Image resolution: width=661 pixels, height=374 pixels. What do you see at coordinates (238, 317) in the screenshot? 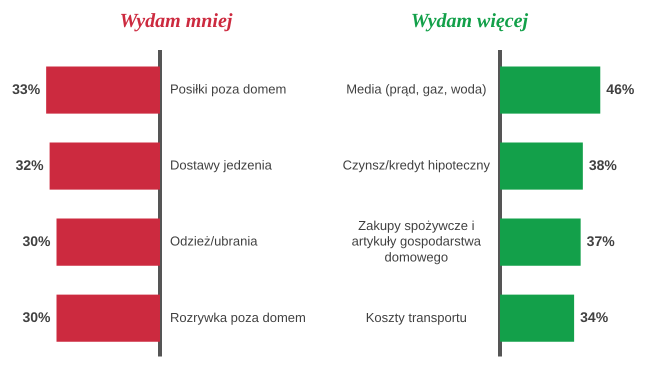
I see `y-tick-label: Rozrywka poza domem` at bounding box center [238, 317].